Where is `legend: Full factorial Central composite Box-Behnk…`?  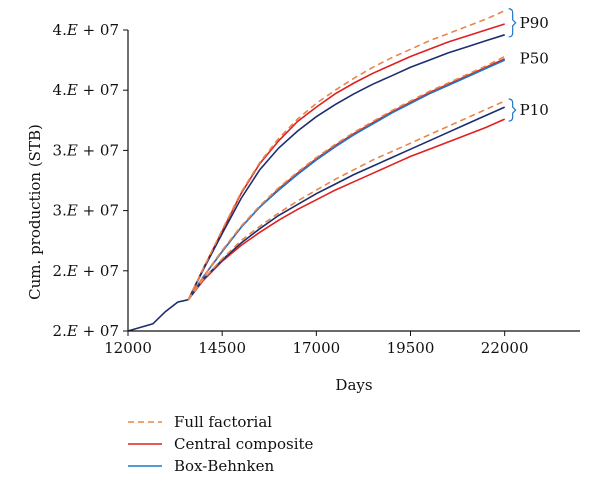
legend: Full factorial Central composite Box-Behnk… is located at coordinates (221, 444).